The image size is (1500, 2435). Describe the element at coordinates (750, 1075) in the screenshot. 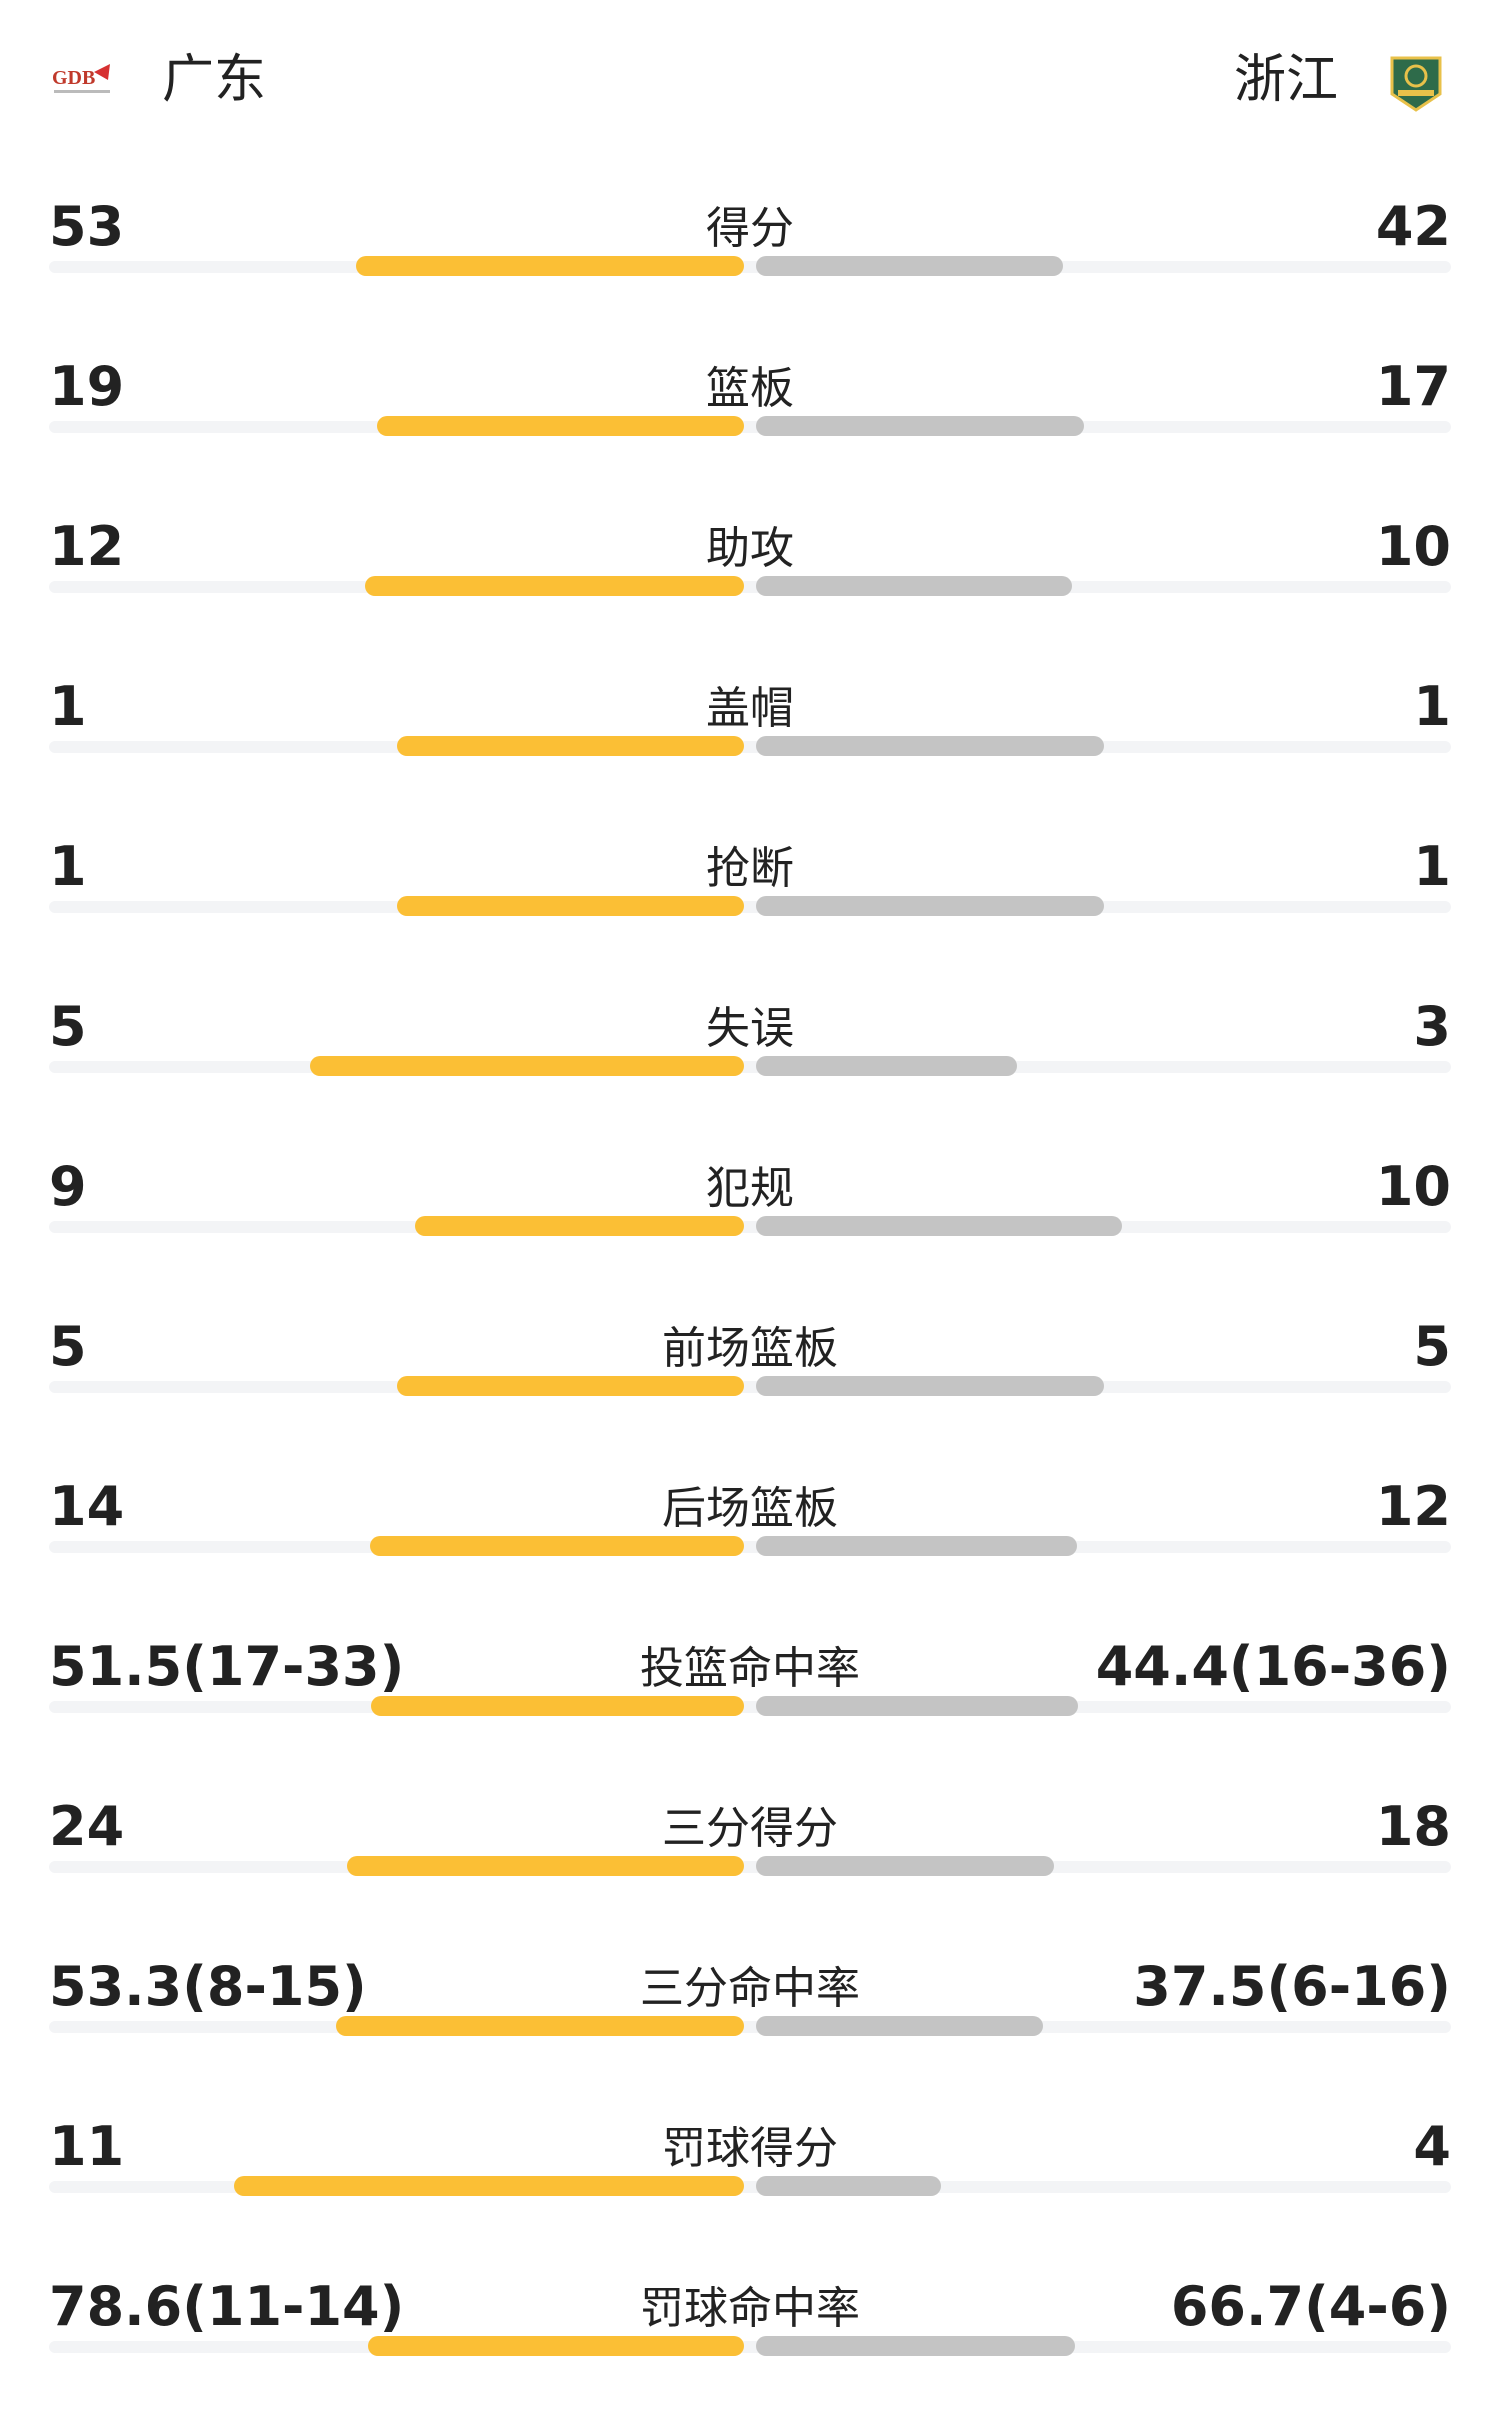

I see `stat-row: 5 3 失误` at that location.